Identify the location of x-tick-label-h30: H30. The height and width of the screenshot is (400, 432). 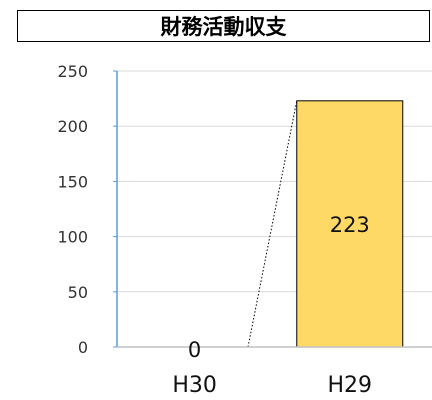
(194, 385).